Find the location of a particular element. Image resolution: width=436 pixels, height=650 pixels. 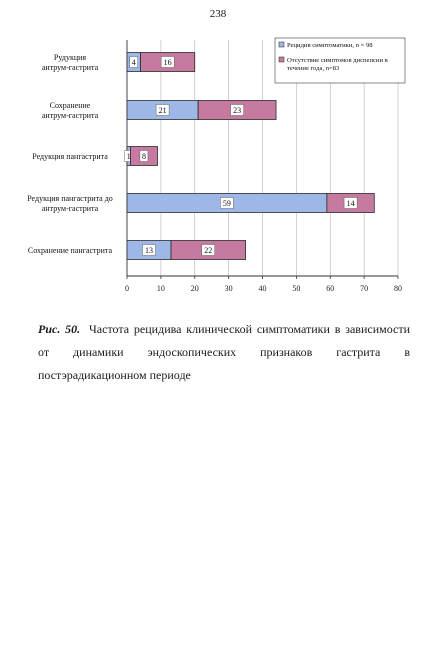

x-tick-label: 50 is located at coordinates (296, 288).